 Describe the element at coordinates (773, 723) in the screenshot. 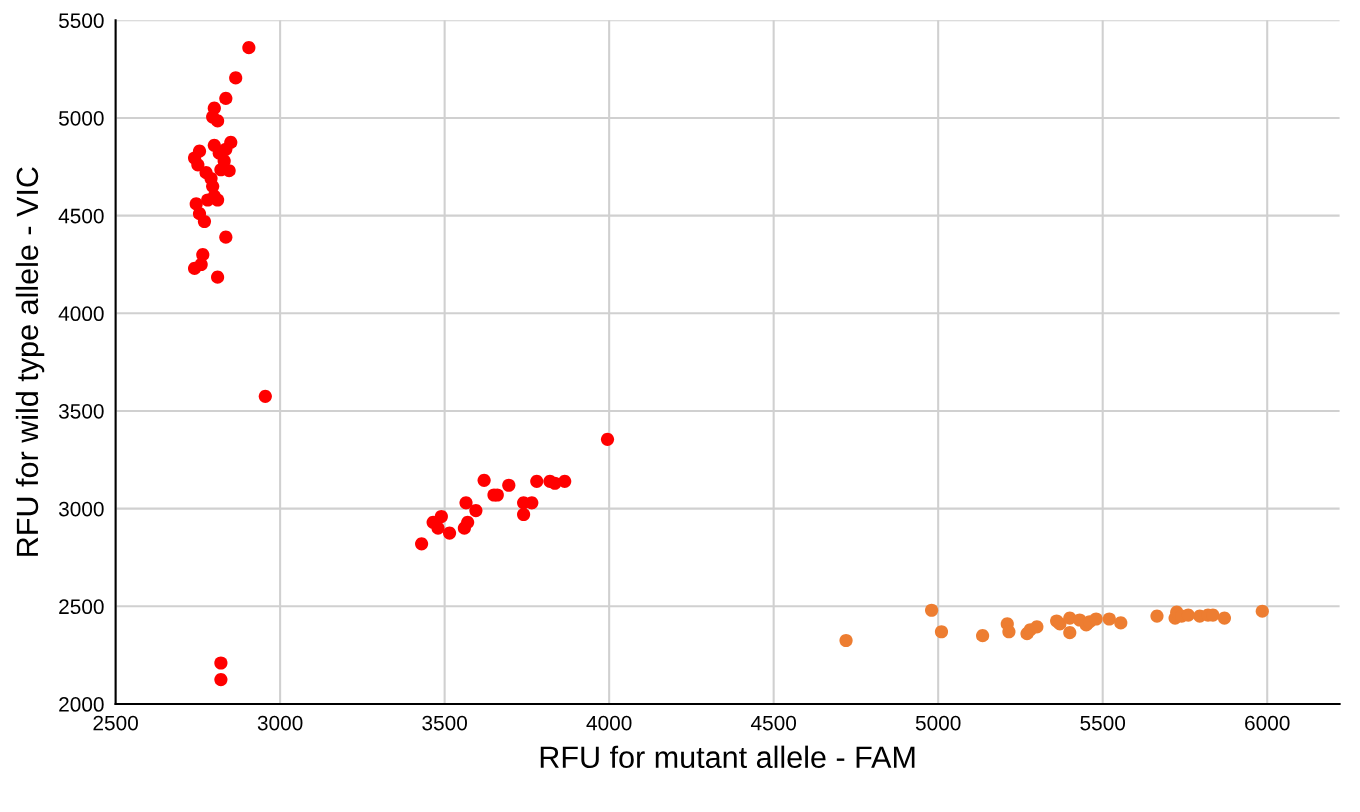

I see `x-tick-label: 4500` at that location.